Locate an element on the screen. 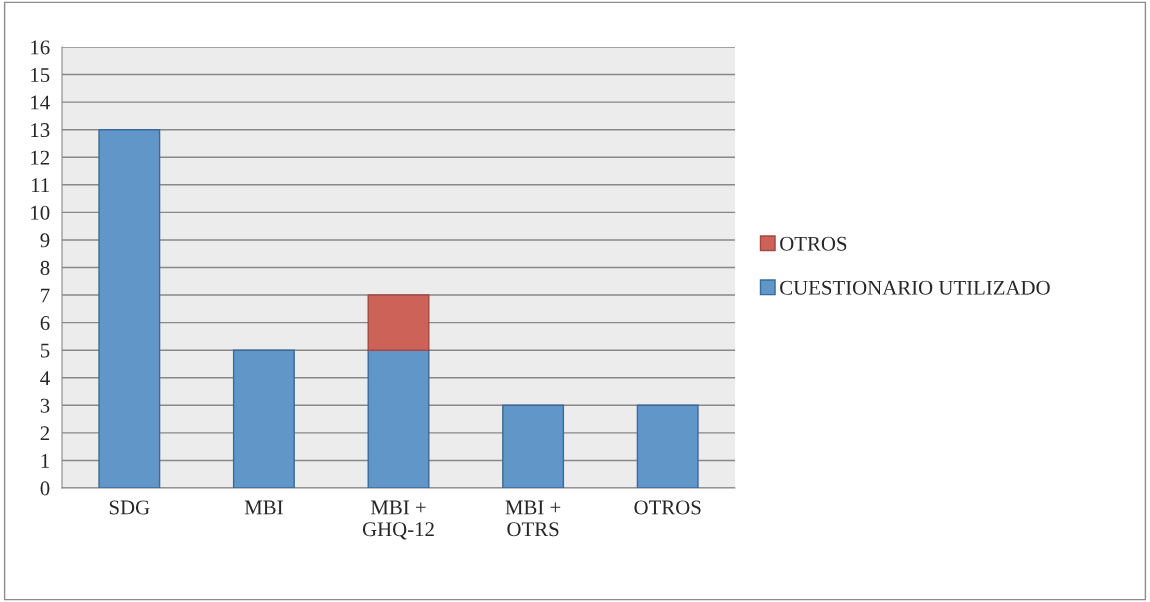 This screenshot has width=1150, height=602. y-tick-label: 7 is located at coordinates (45, 295).